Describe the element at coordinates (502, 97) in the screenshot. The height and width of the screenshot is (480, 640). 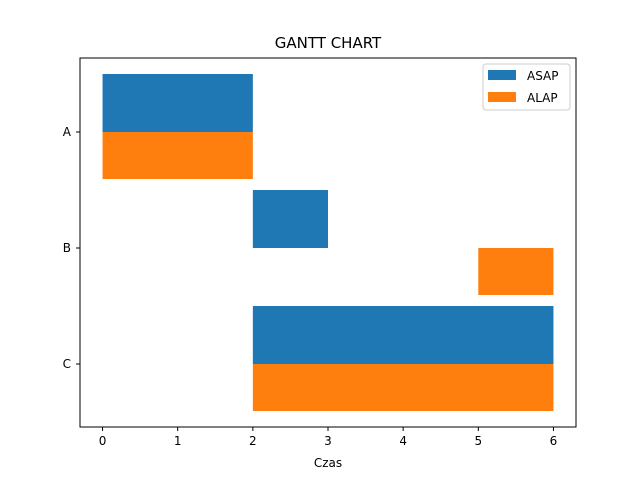
I see `legend-swatch-alap` at that location.